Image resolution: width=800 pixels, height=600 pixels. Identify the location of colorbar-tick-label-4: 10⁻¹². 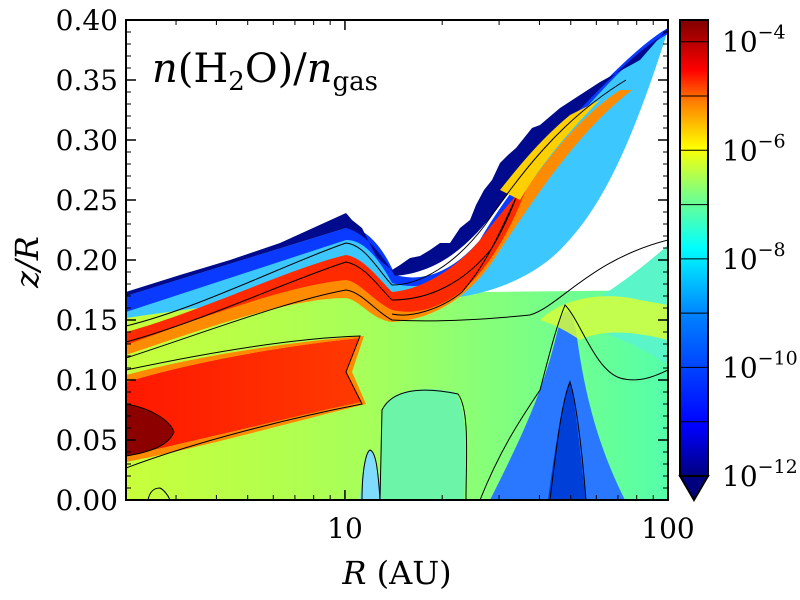
(760, 474).